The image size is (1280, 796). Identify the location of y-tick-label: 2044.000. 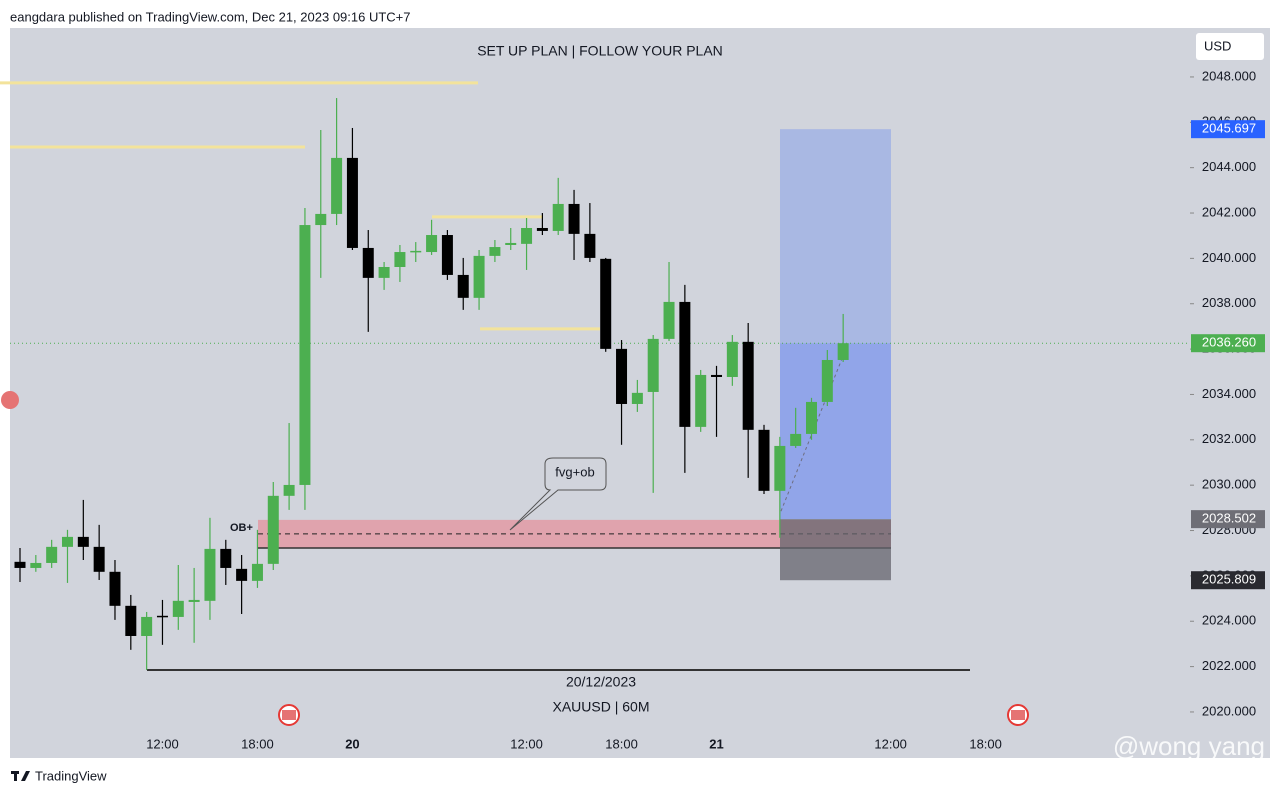
(1229, 166).